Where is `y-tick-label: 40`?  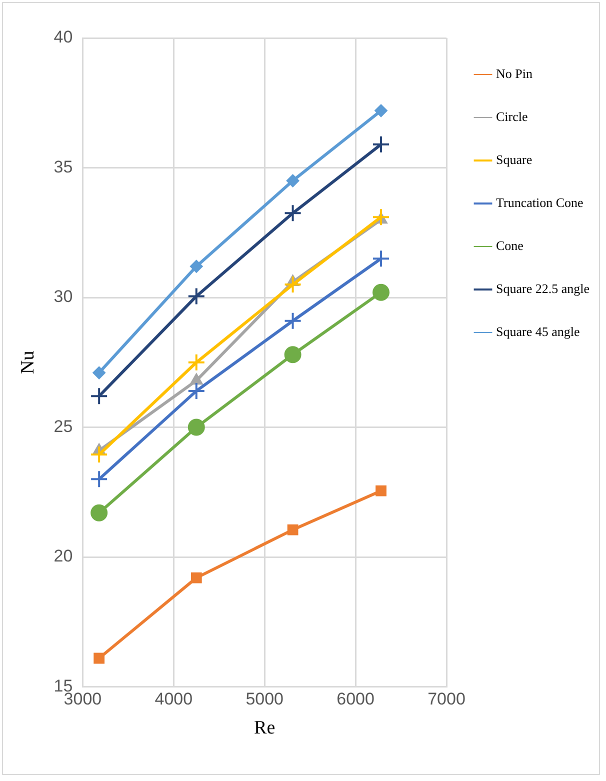
y-tick-label: 40 is located at coordinates (63, 37).